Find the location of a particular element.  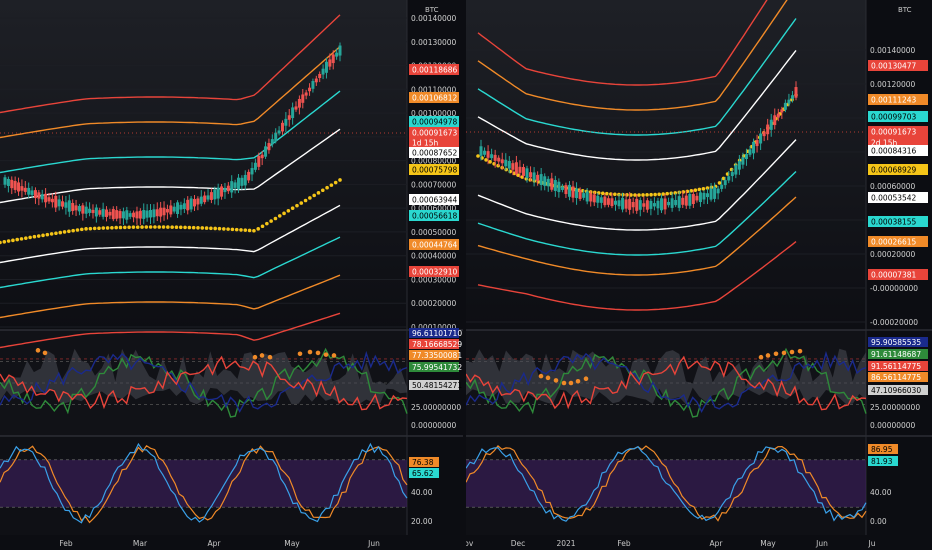

price-label-text: 0.00111243 is located at coordinates (894, 100).